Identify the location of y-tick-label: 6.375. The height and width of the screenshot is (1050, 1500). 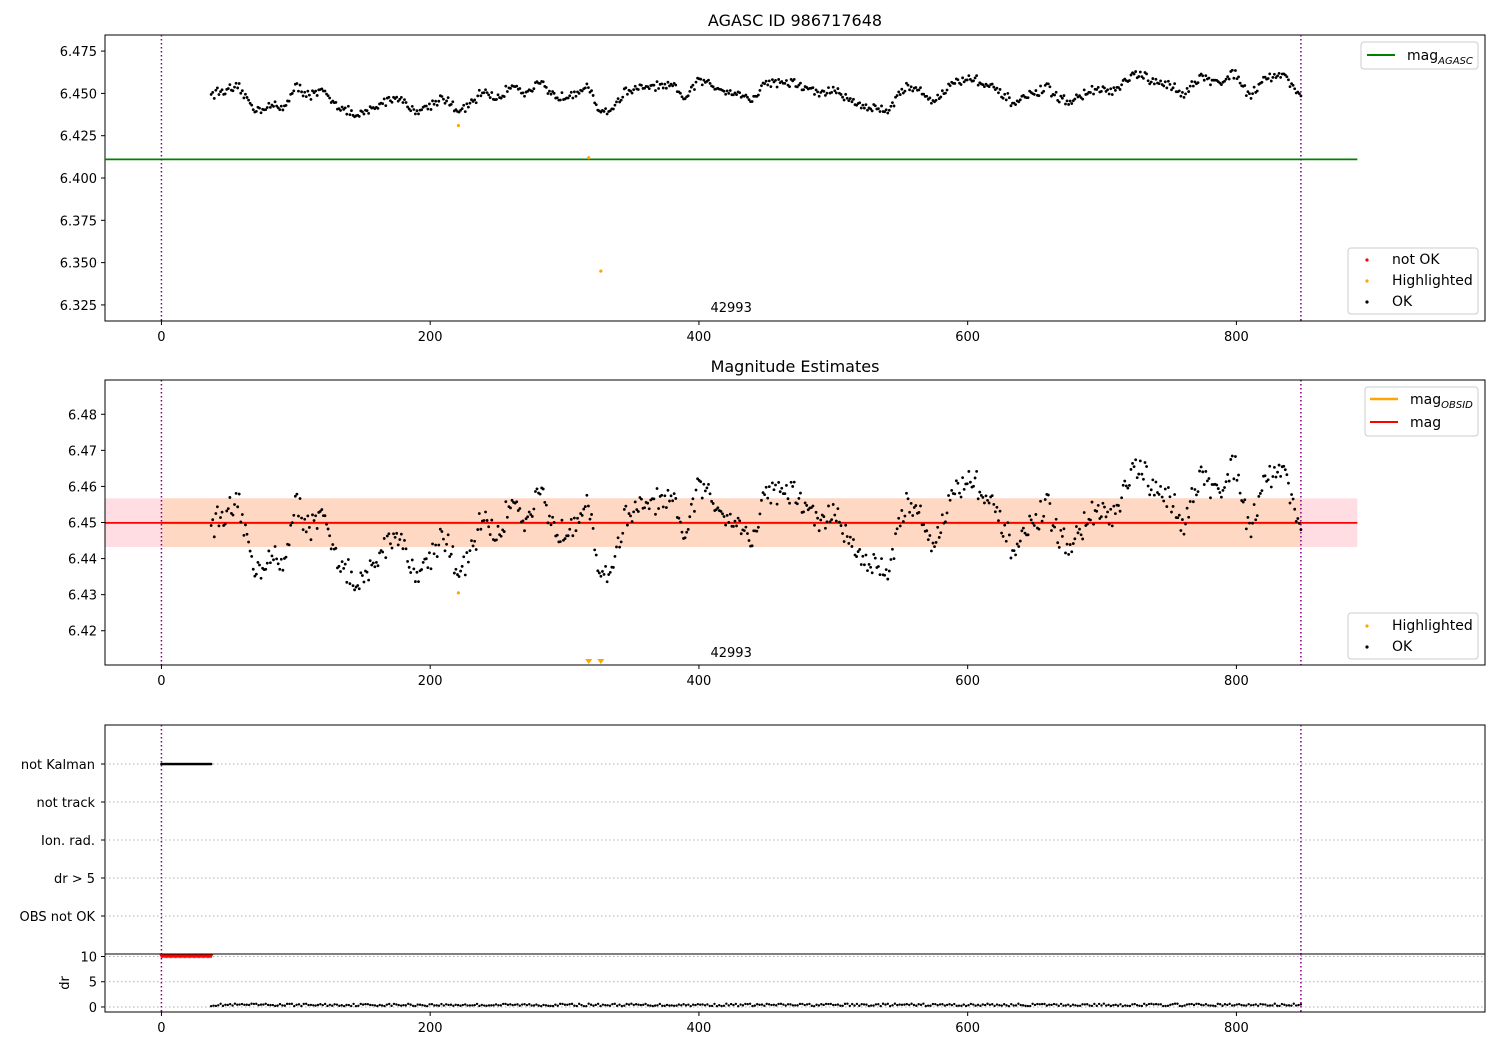
(78, 221).